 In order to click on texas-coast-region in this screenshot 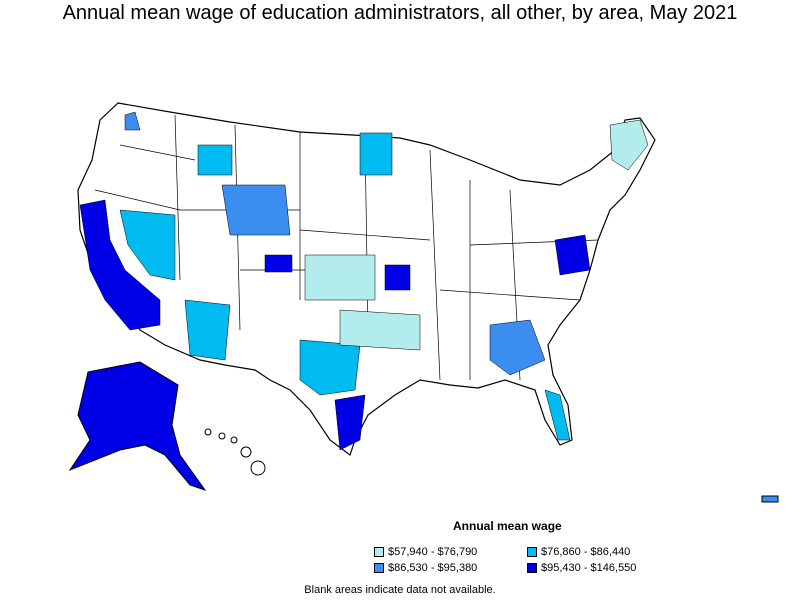, I will do `click(350, 422)`.